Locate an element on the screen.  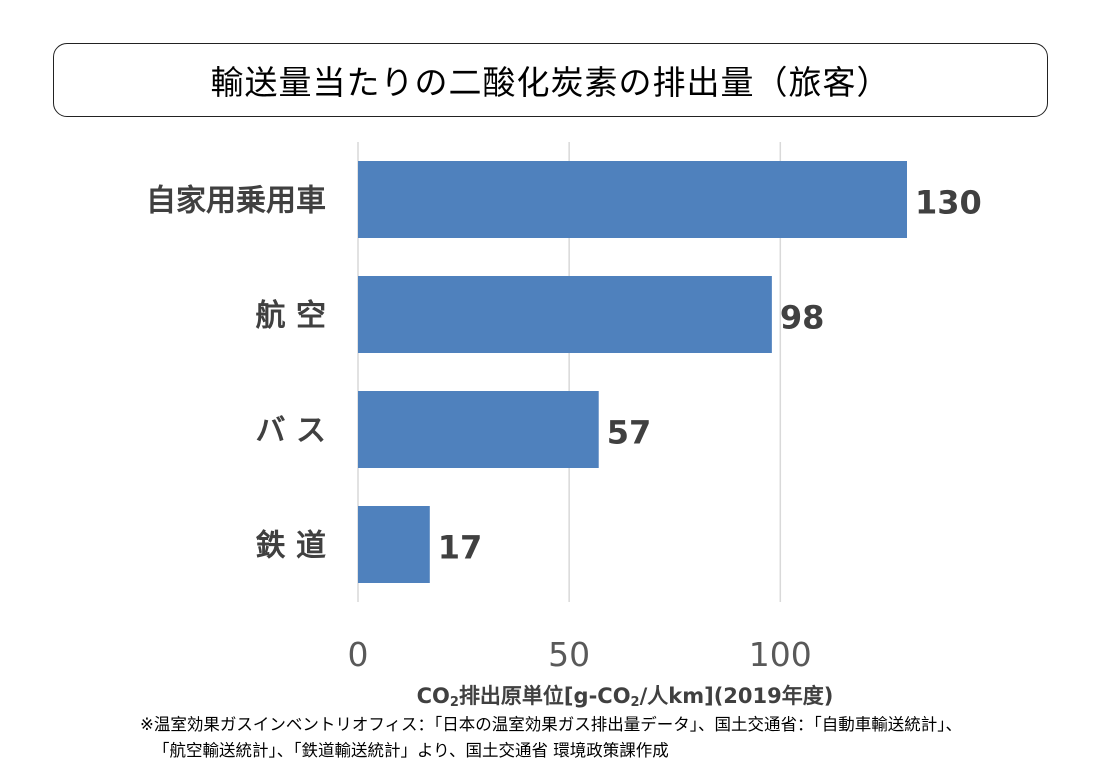
category-label-0: 自家用乗用車 is located at coordinates (236, 201).